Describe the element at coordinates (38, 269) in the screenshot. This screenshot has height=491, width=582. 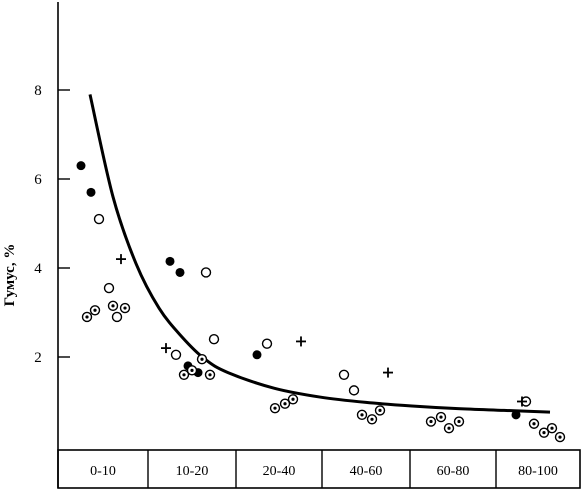
I see `y-tick-label: 4` at that location.